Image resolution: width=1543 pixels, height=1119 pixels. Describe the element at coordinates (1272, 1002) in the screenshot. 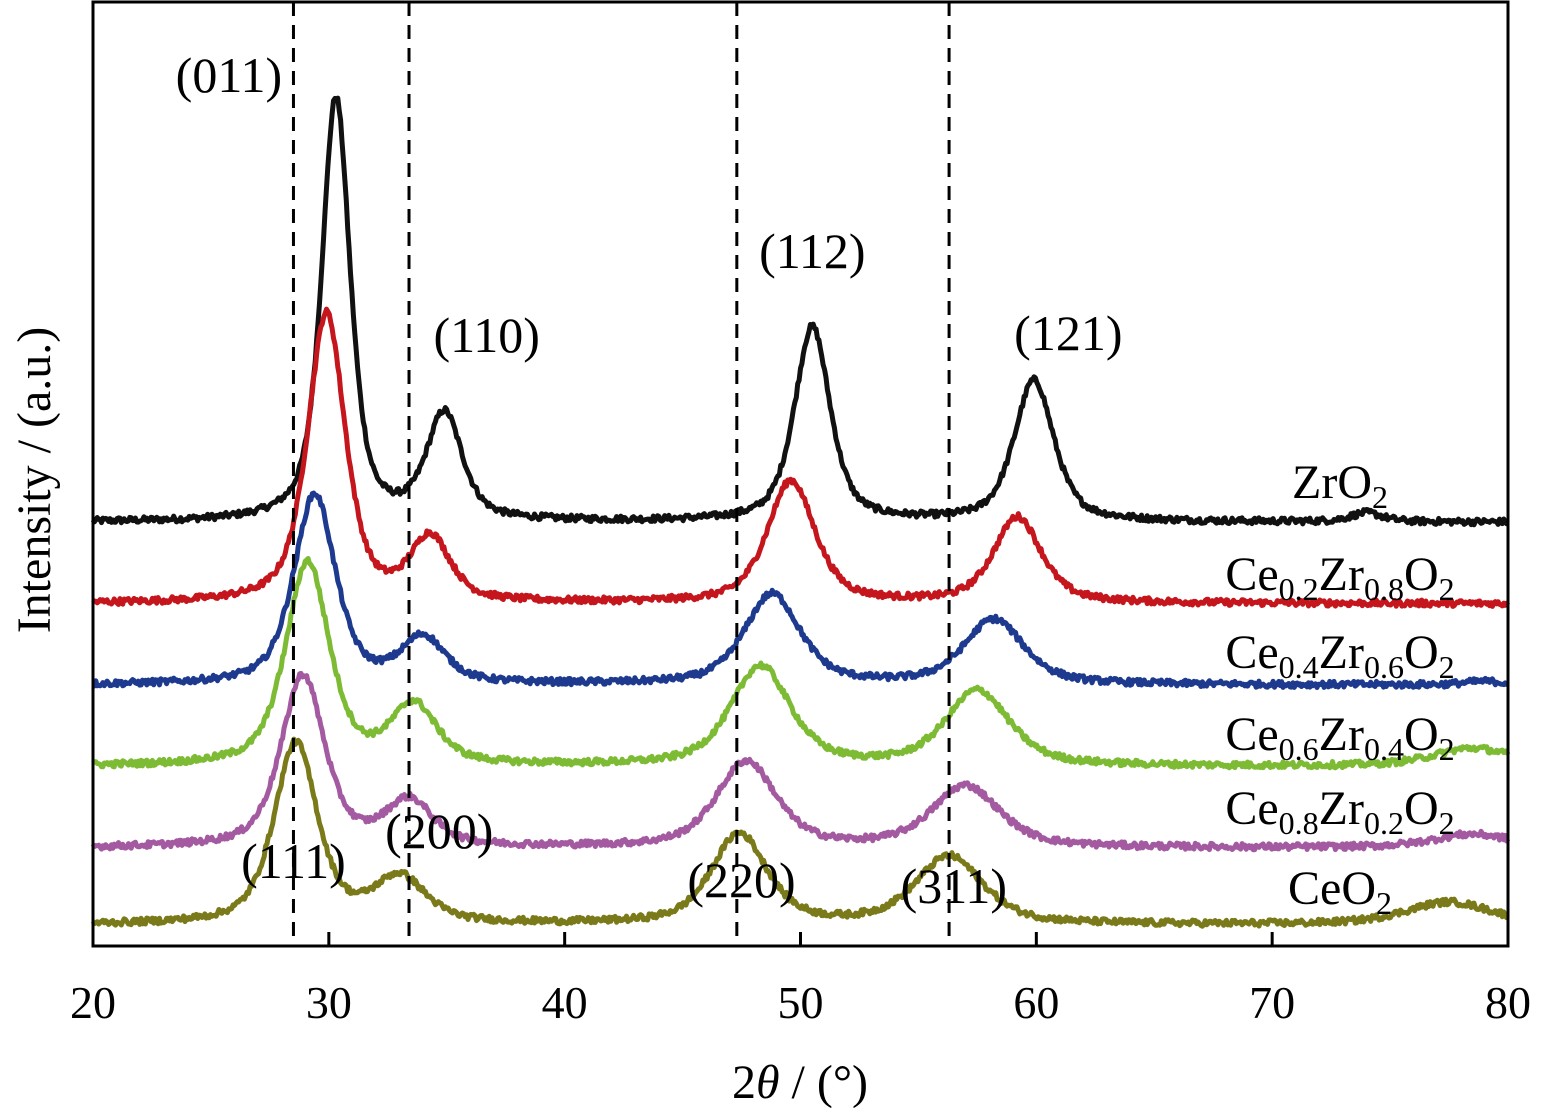

I see `x-tick-label: 70` at that location.